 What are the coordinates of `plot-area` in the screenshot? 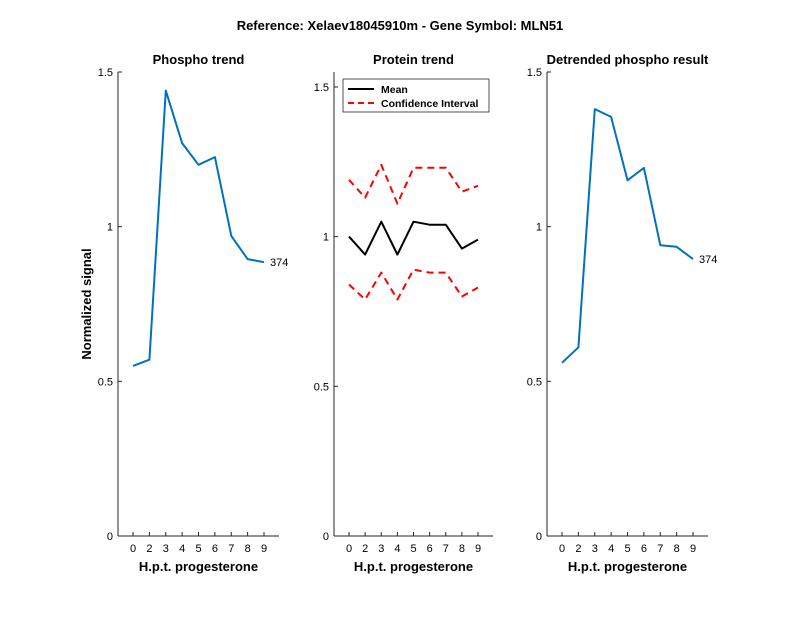 It's located at (413, 232).